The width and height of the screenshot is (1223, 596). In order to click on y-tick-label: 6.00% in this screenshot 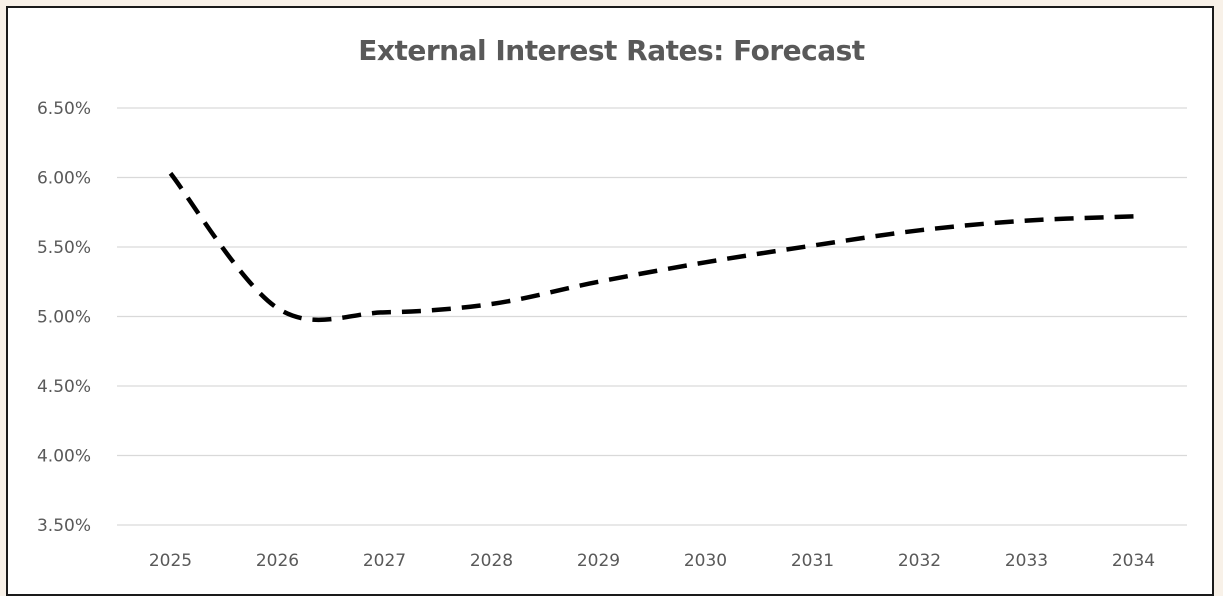, I will do `click(64, 179)`.